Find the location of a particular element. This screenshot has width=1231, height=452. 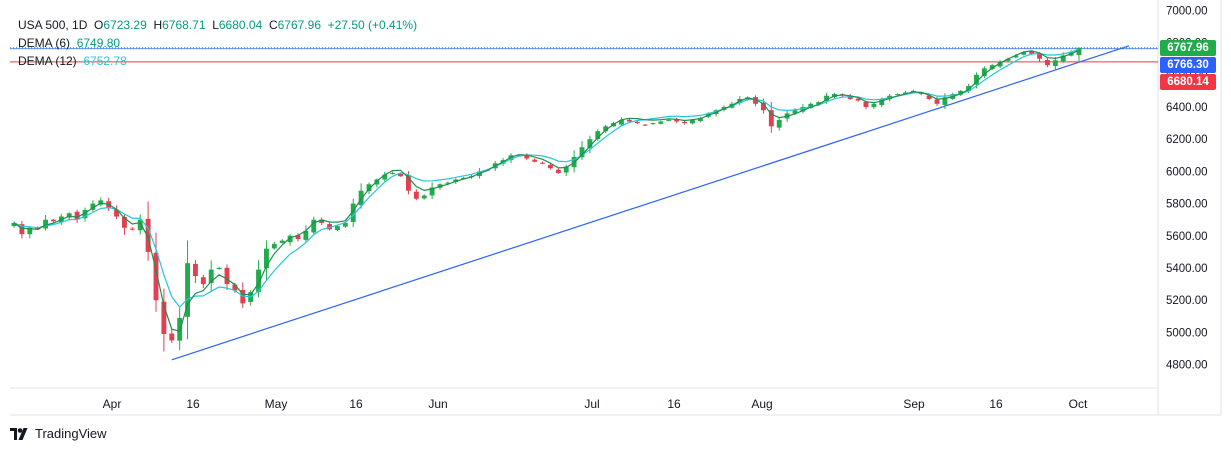

dema12-row: DEMA (12) 6752.78 is located at coordinates (217, 61).